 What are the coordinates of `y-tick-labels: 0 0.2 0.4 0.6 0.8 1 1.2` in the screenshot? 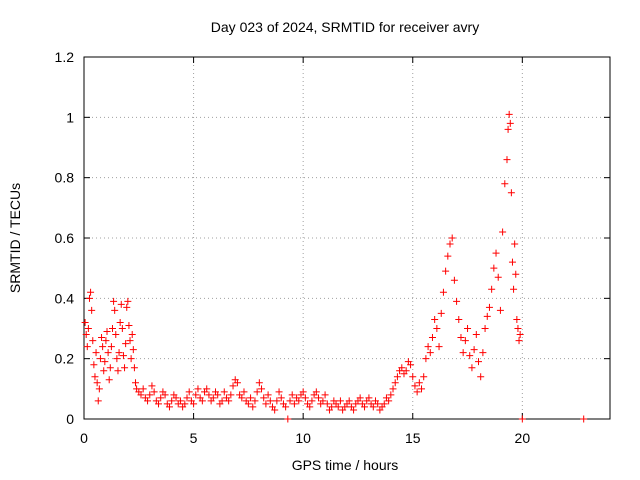 It's located at (65, 238).